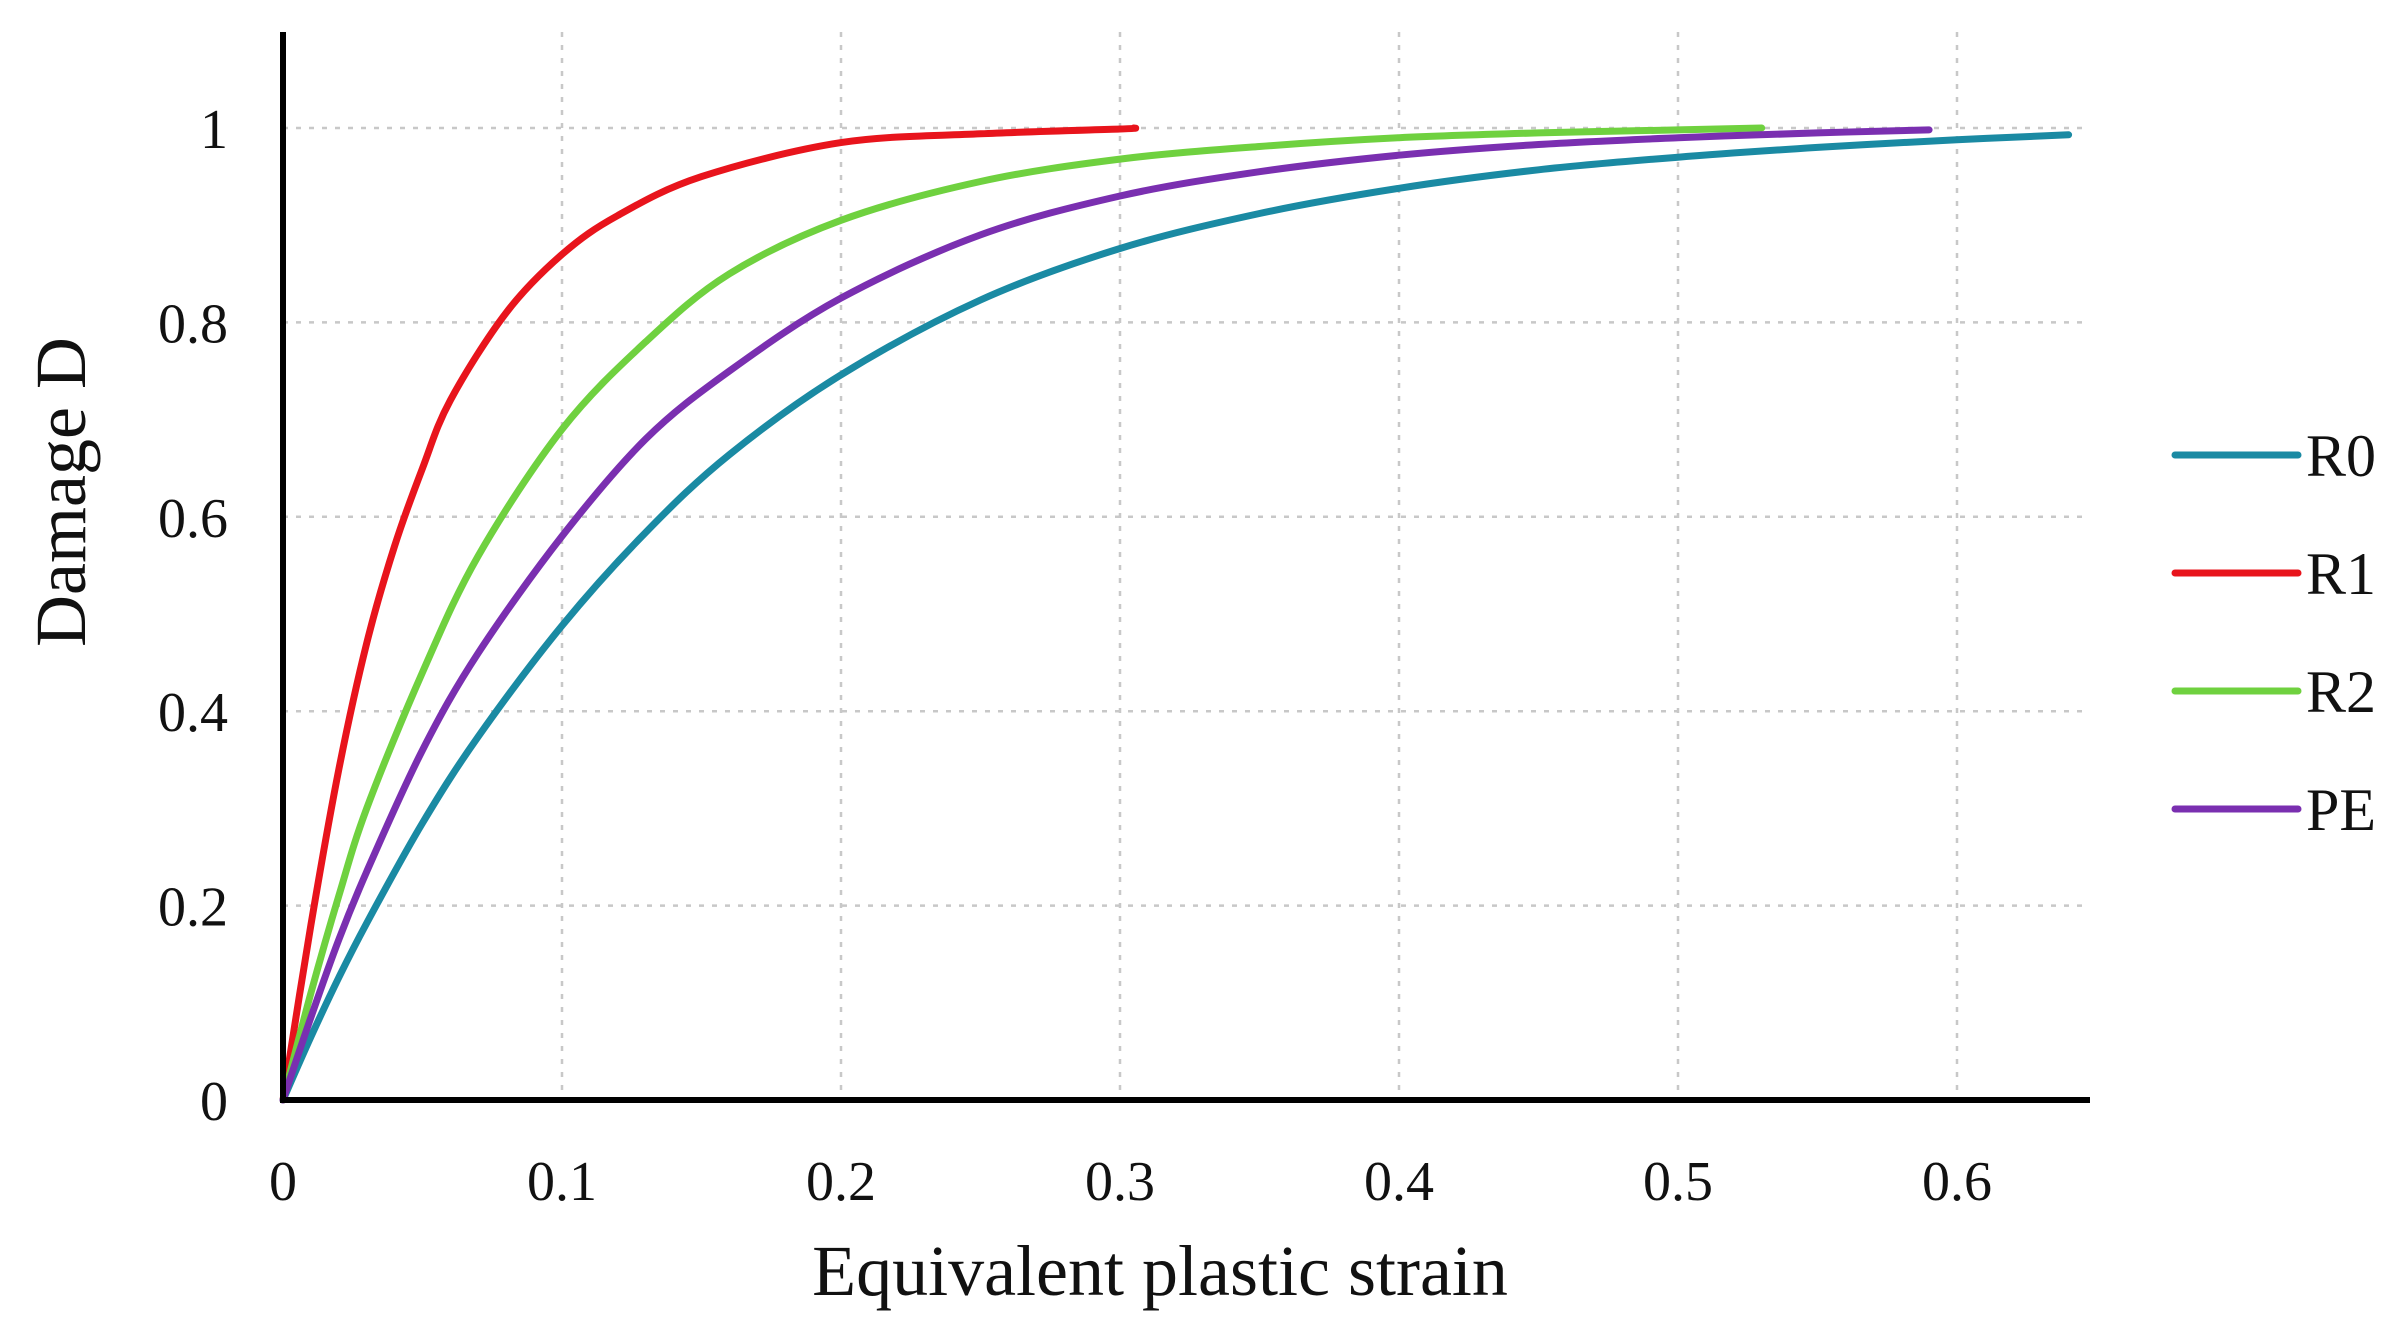 Image resolution: width=2406 pixels, height=1332 pixels. Describe the element at coordinates (841, 1182) in the screenshot. I see `x-tick-label: 0.2` at that location.